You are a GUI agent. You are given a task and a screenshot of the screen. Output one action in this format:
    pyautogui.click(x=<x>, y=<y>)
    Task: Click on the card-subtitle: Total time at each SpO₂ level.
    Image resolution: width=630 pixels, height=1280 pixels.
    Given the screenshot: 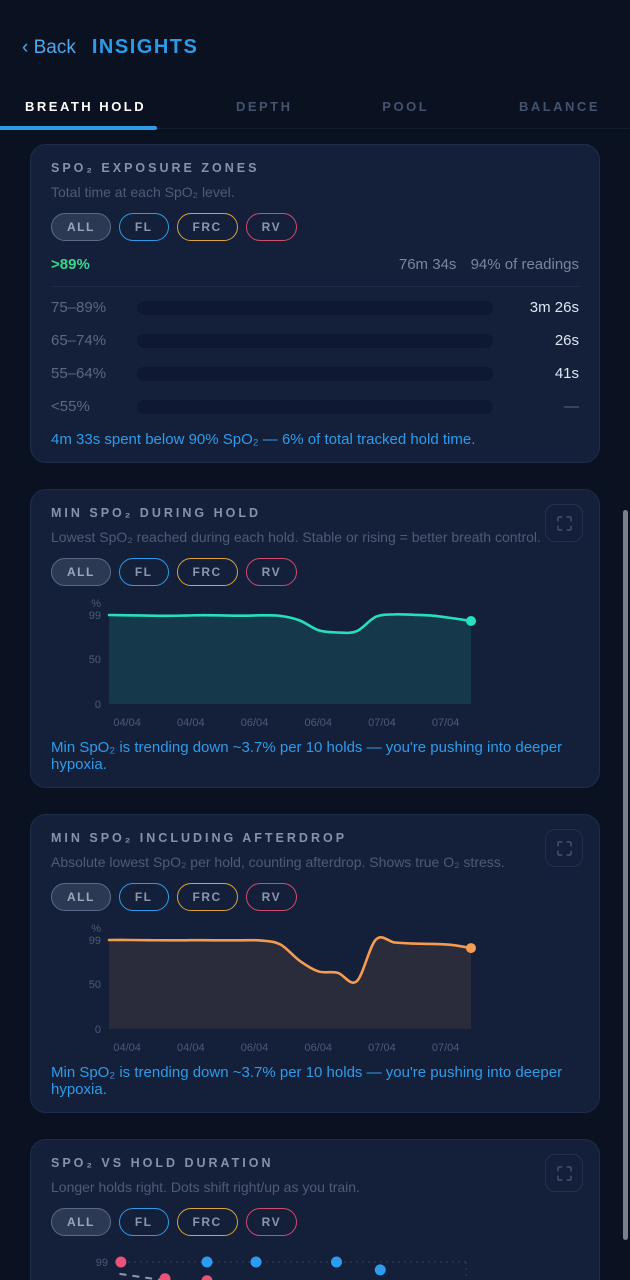 What is the action you would take?
    pyautogui.click(x=143, y=192)
    